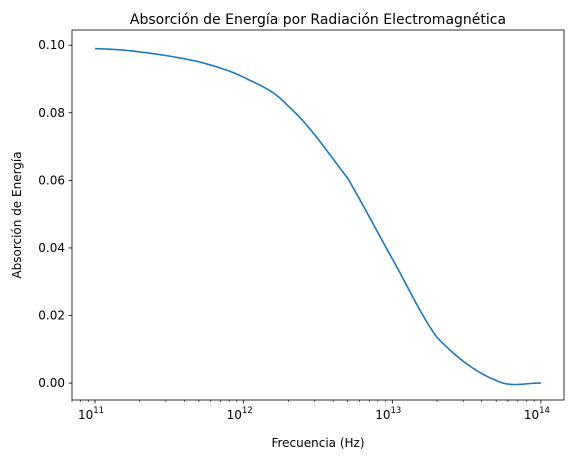  Describe the element at coordinates (17, 214) in the screenshot. I see `y-axis-label: Absorción de Energía` at that location.